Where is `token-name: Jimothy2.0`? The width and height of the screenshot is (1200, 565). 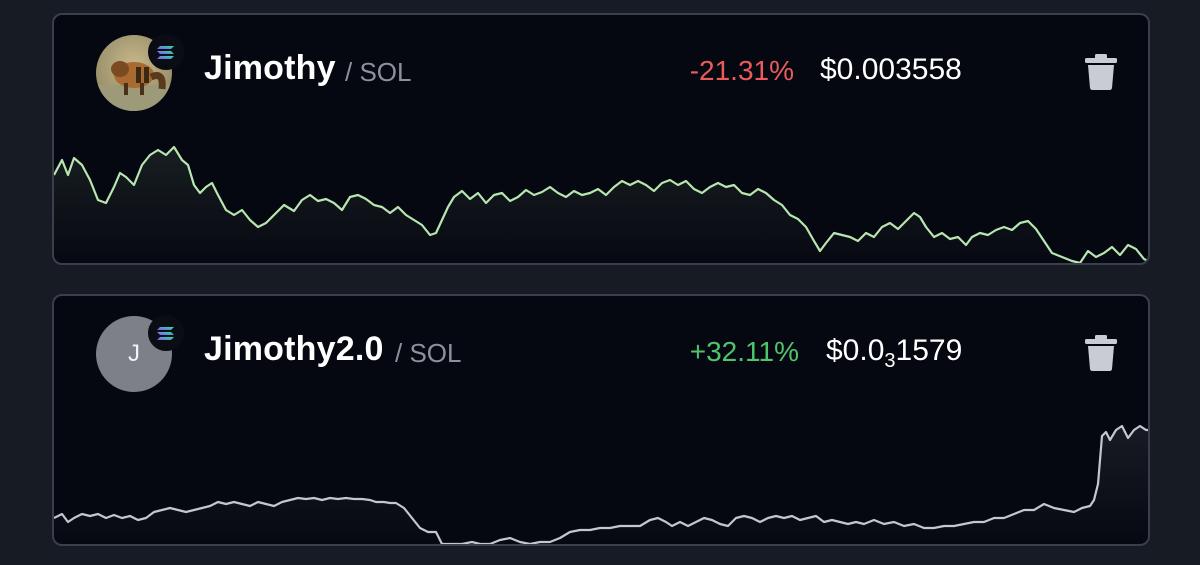 token-name: Jimothy2.0 is located at coordinates (294, 349).